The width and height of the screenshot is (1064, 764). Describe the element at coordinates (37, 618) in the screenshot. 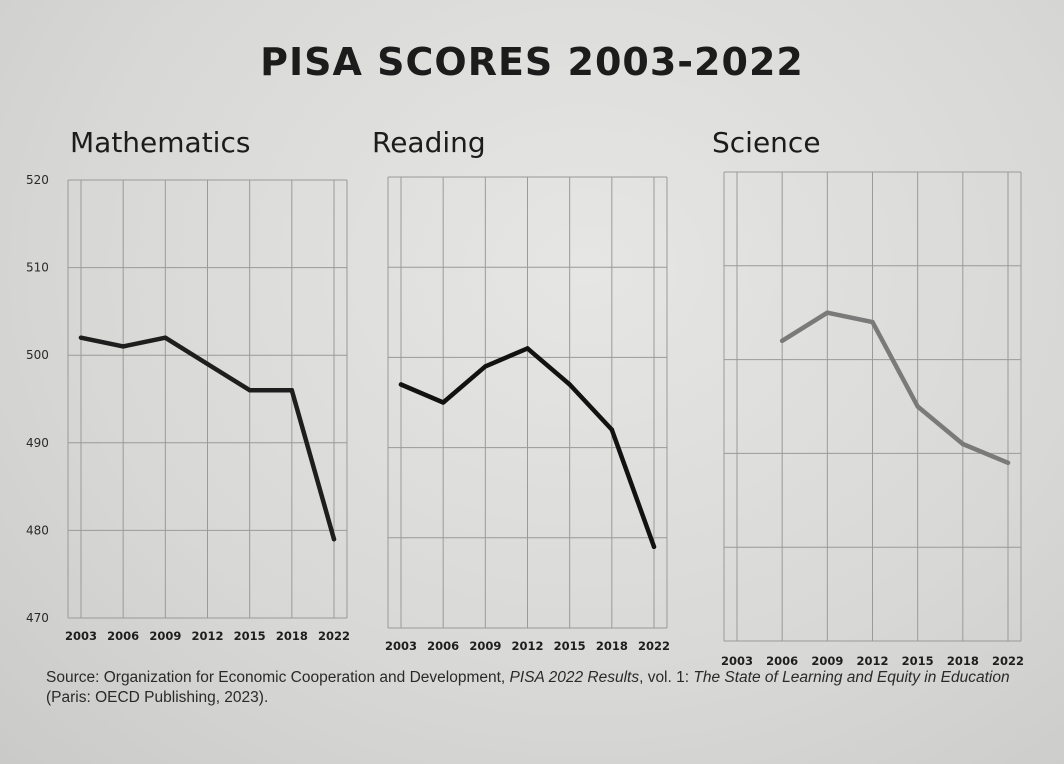

I see `y-tick-label: 470` at that location.